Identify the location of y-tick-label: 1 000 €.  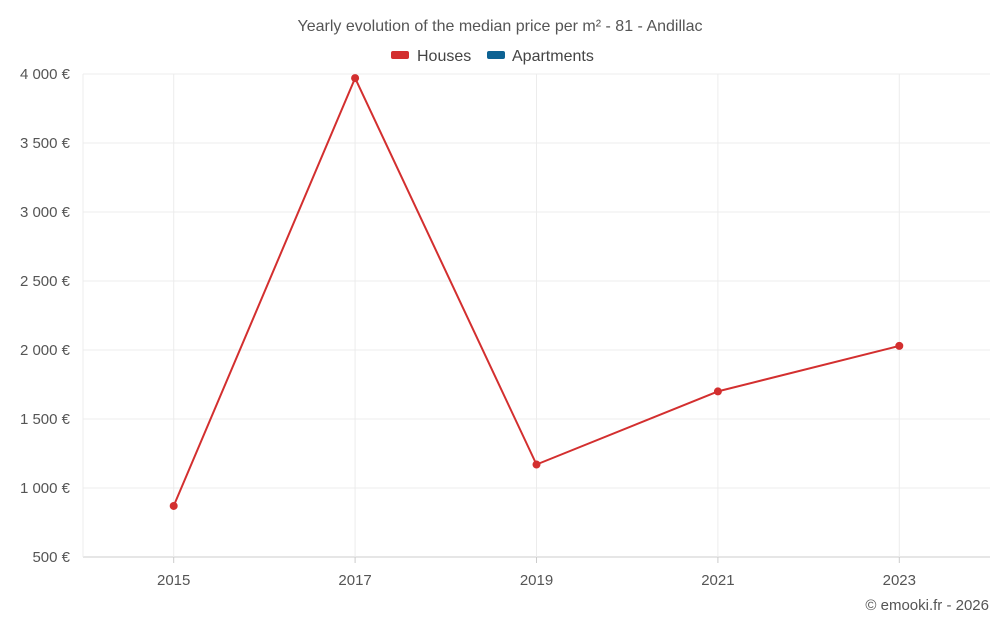
(45, 488).